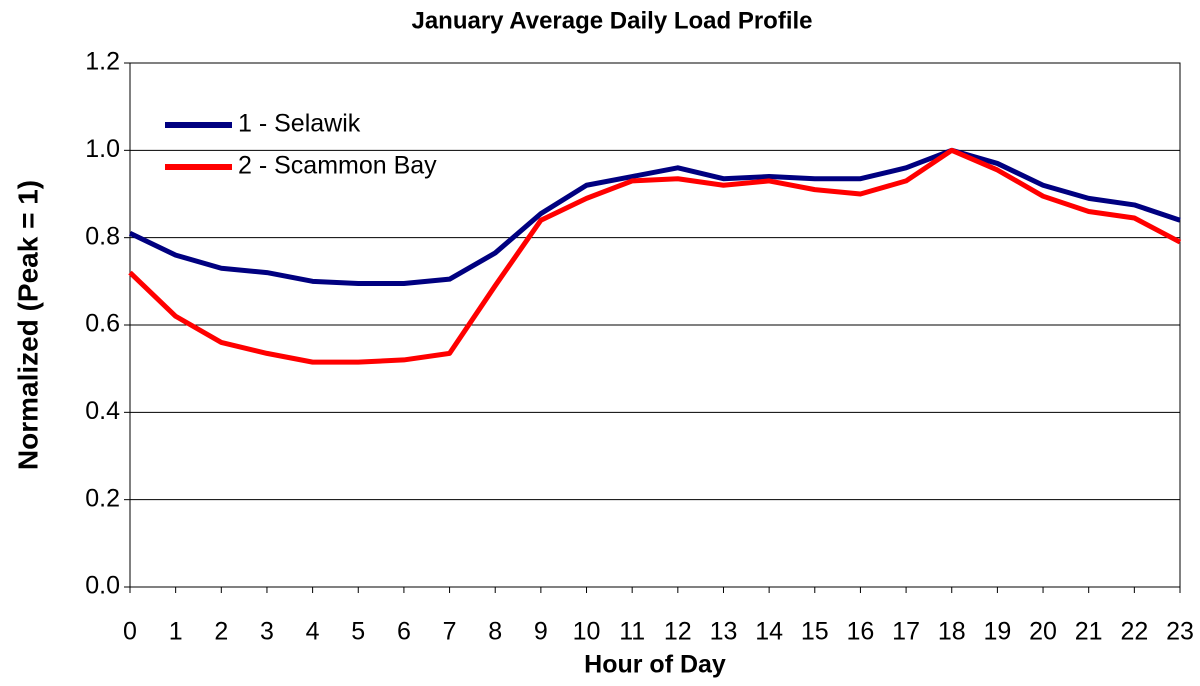 The height and width of the screenshot is (686, 1200). I want to click on x-tick-label: 14, so click(769, 632).